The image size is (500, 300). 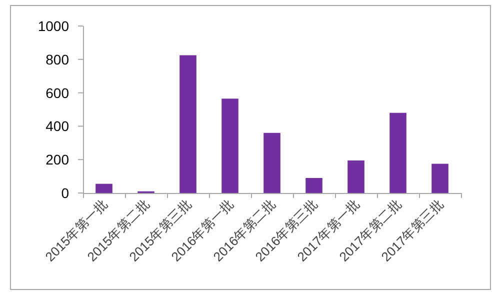 I want to click on y-tick-label: 200, so click(x=58, y=160).